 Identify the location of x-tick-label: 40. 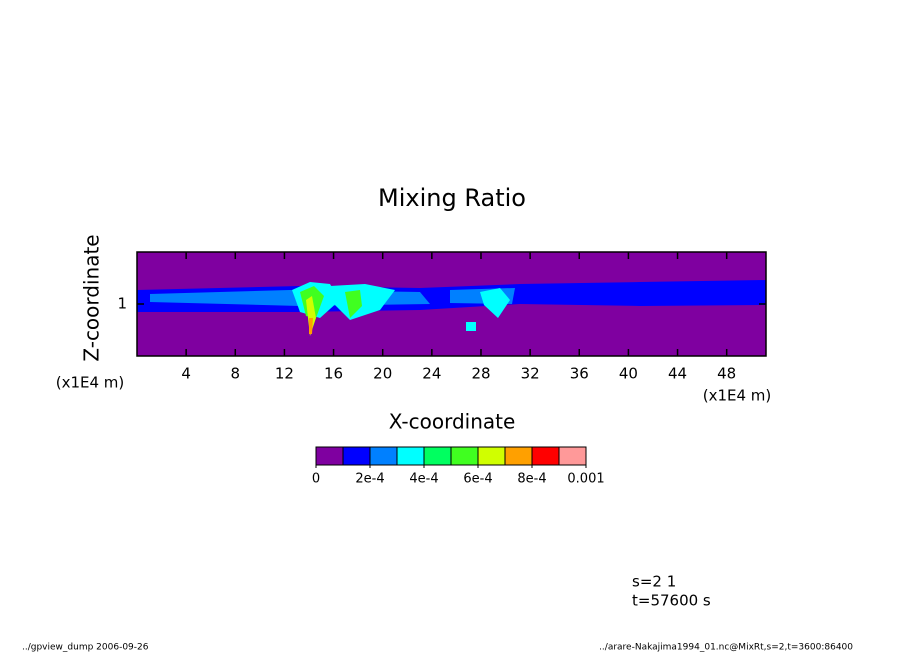
(628, 374).